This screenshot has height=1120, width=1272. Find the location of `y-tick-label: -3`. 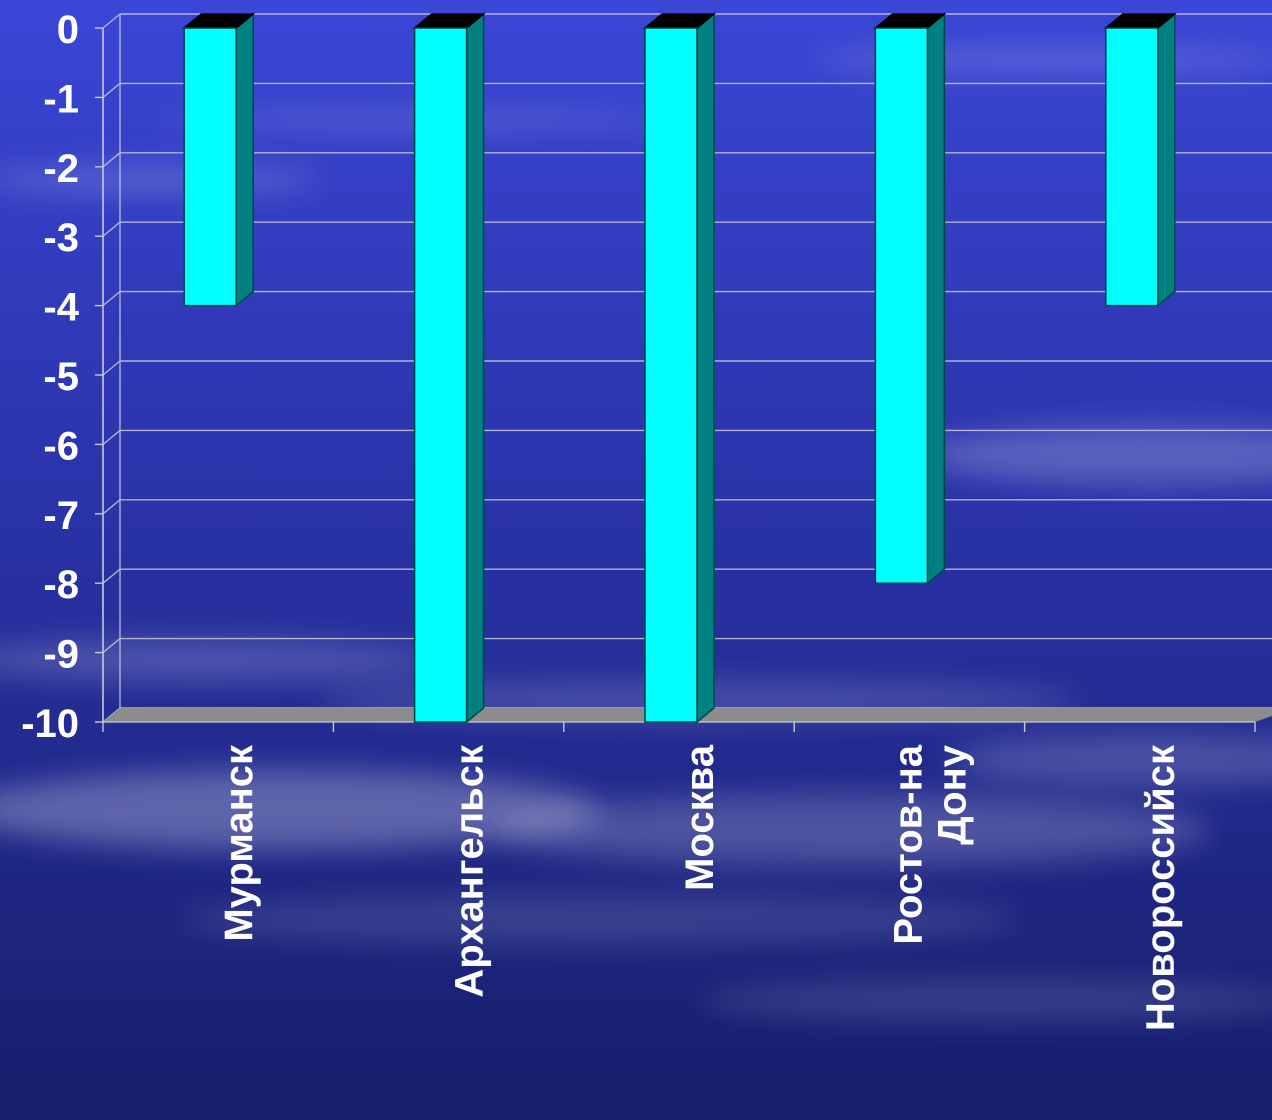

y-tick-label: -3 is located at coordinates (61, 238).